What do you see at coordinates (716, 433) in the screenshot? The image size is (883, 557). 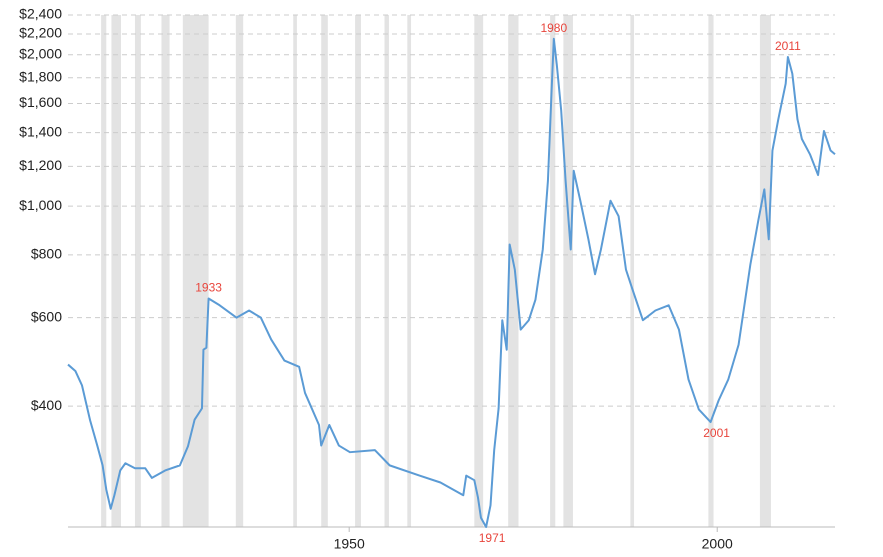 I see `annotation: 2001` at bounding box center [716, 433].